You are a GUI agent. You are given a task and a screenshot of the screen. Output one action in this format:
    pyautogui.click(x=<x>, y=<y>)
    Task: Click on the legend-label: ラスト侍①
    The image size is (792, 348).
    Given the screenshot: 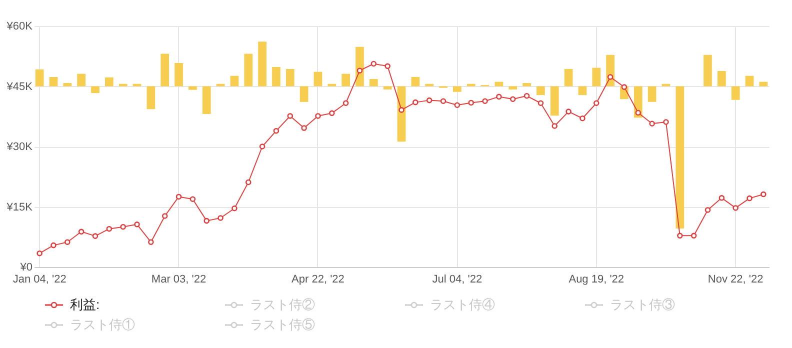 What is the action you would take?
    pyautogui.click(x=102, y=325)
    